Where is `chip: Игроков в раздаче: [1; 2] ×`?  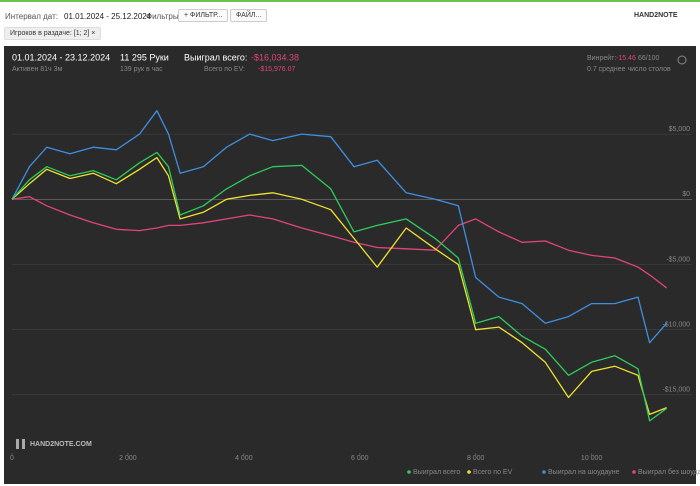
chip: Игроков в раздаче: [1; 2] × is located at coordinates (53, 33).